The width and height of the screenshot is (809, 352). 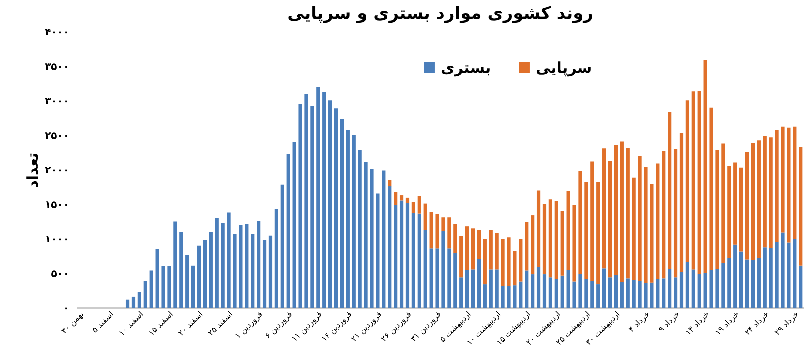 I want to click on x-tick-label: ۹ خرداد, so click(x=669, y=322).